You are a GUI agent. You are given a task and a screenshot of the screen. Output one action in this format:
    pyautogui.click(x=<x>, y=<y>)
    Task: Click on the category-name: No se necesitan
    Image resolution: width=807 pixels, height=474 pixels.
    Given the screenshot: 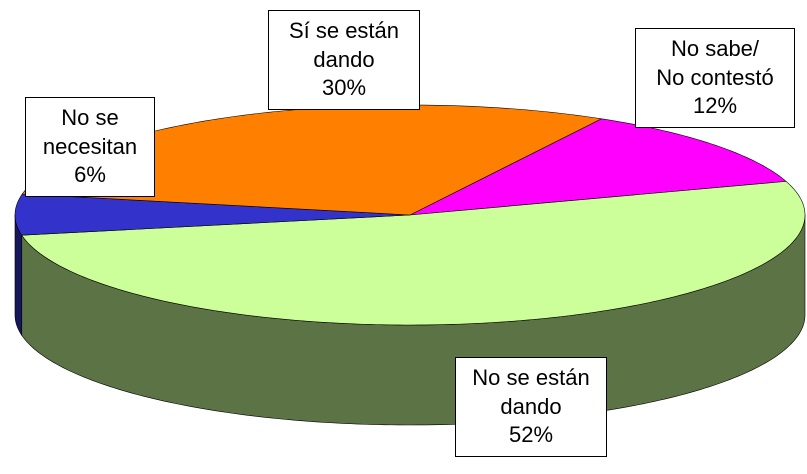 What is the action you would take?
    pyautogui.click(x=90, y=132)
    